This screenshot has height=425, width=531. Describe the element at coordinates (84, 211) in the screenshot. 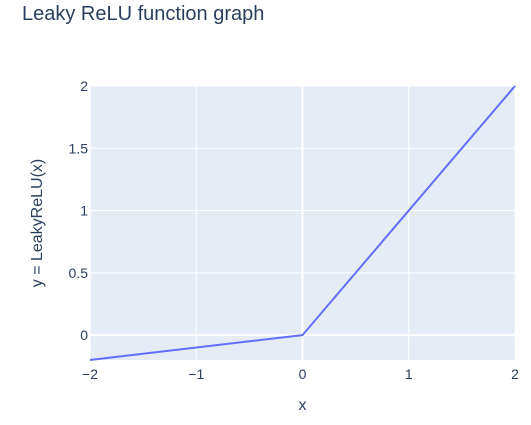

I see `y-tick-label: 1` at that location.